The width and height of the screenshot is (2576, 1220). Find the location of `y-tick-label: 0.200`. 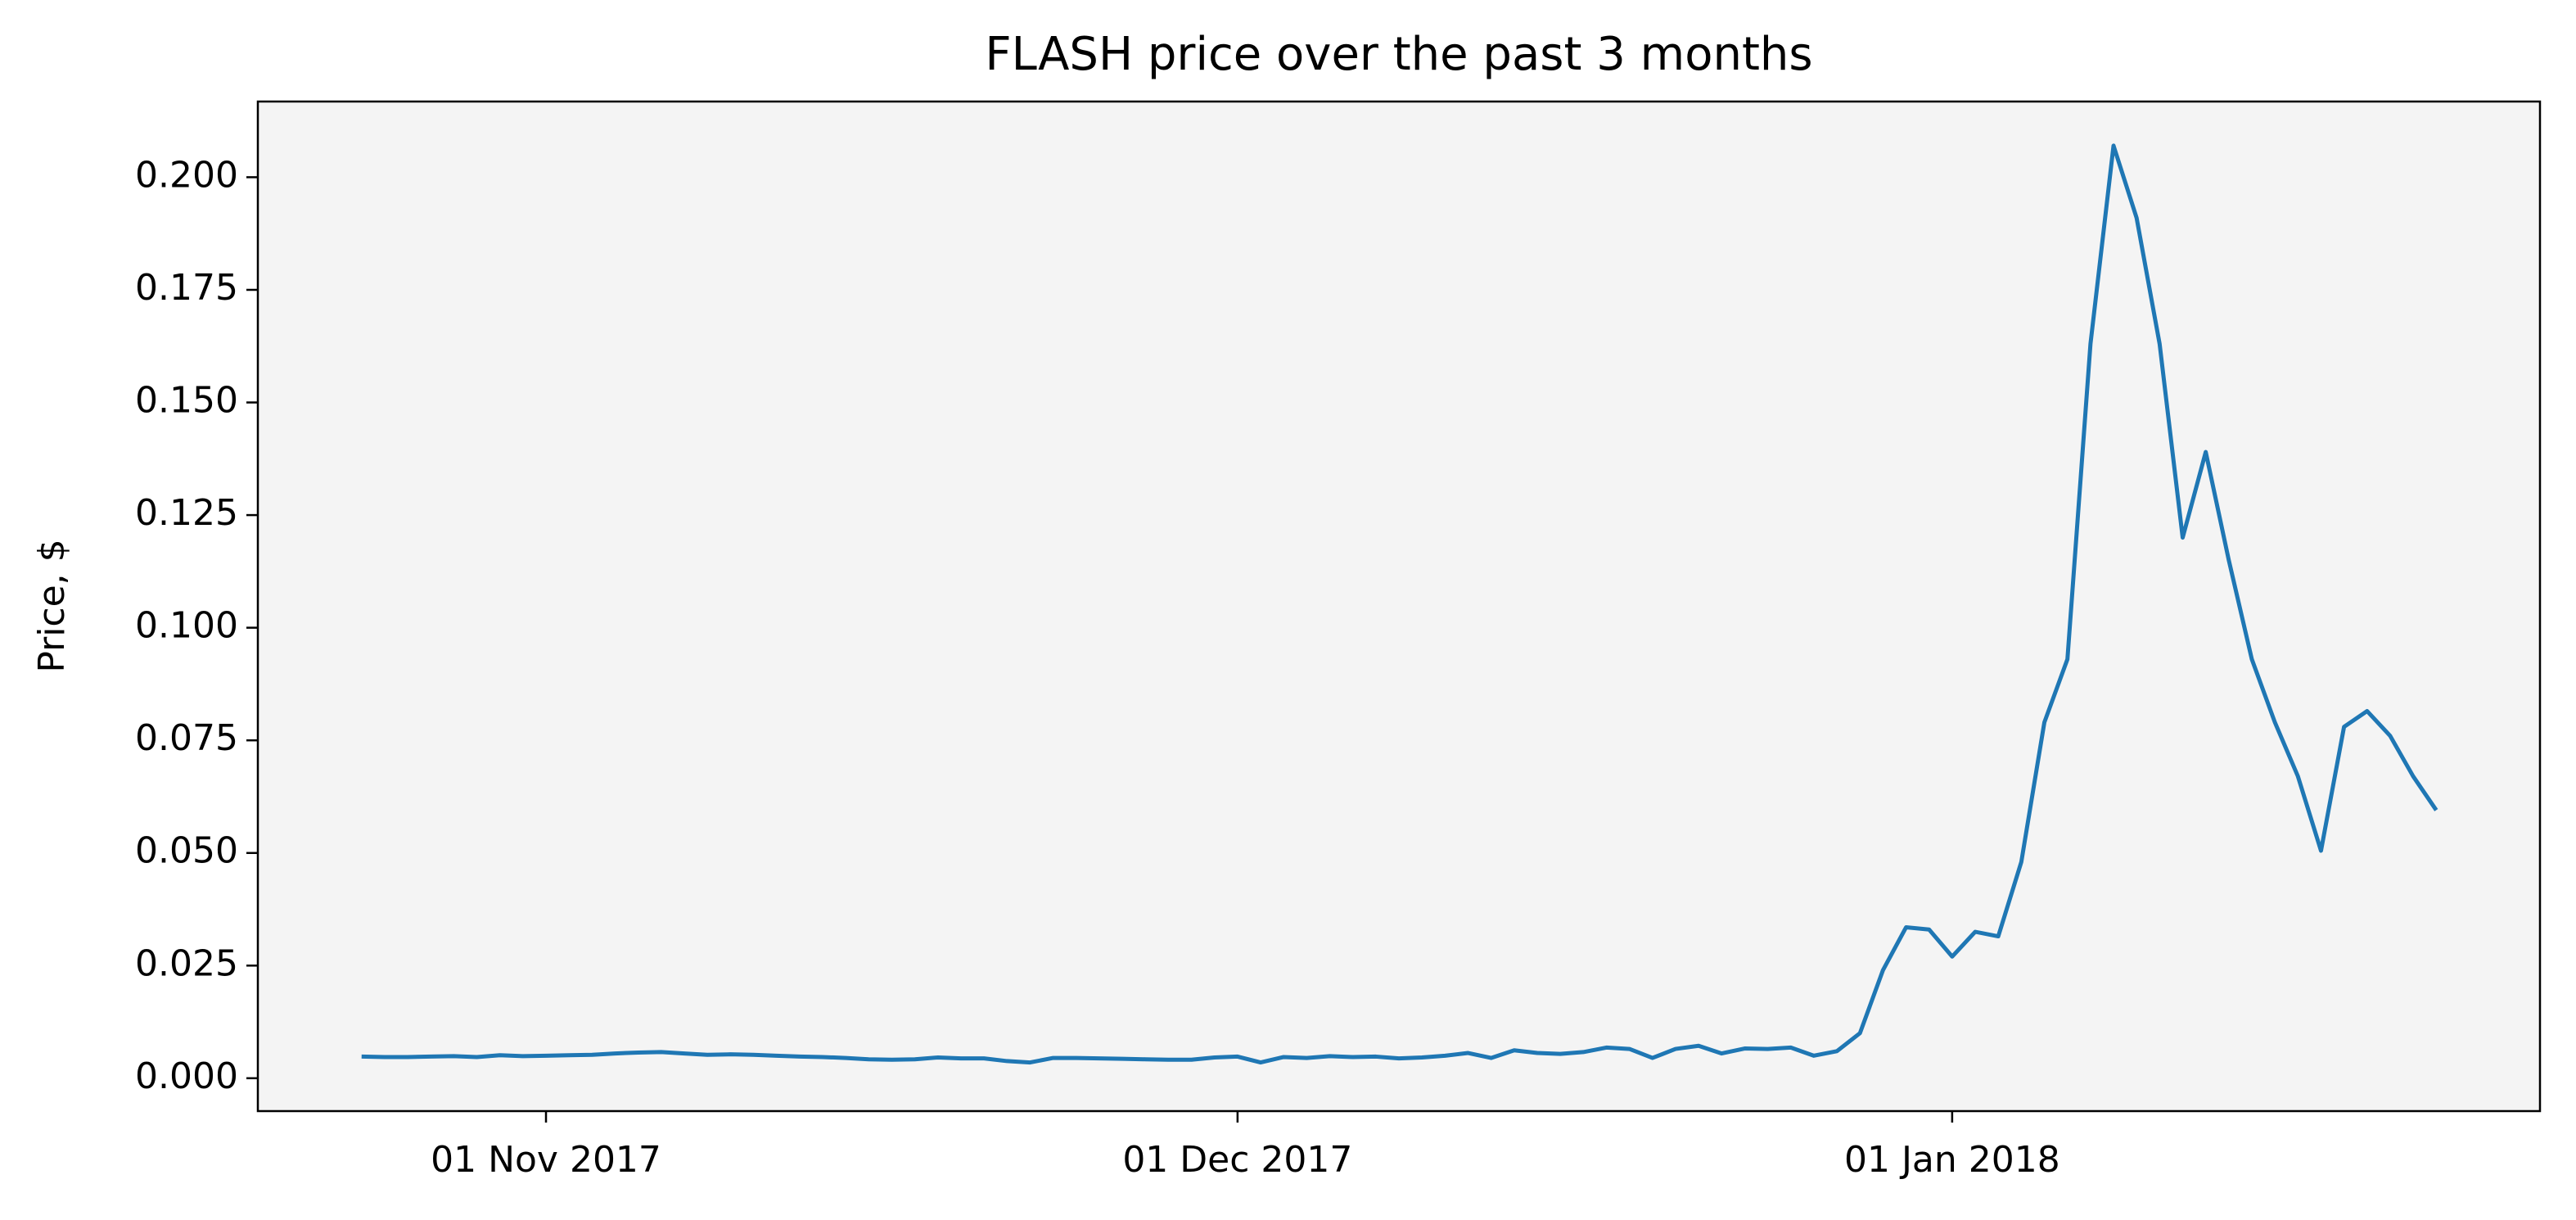

y-tick-label: 0.200 is located at coordinates (186, 175).